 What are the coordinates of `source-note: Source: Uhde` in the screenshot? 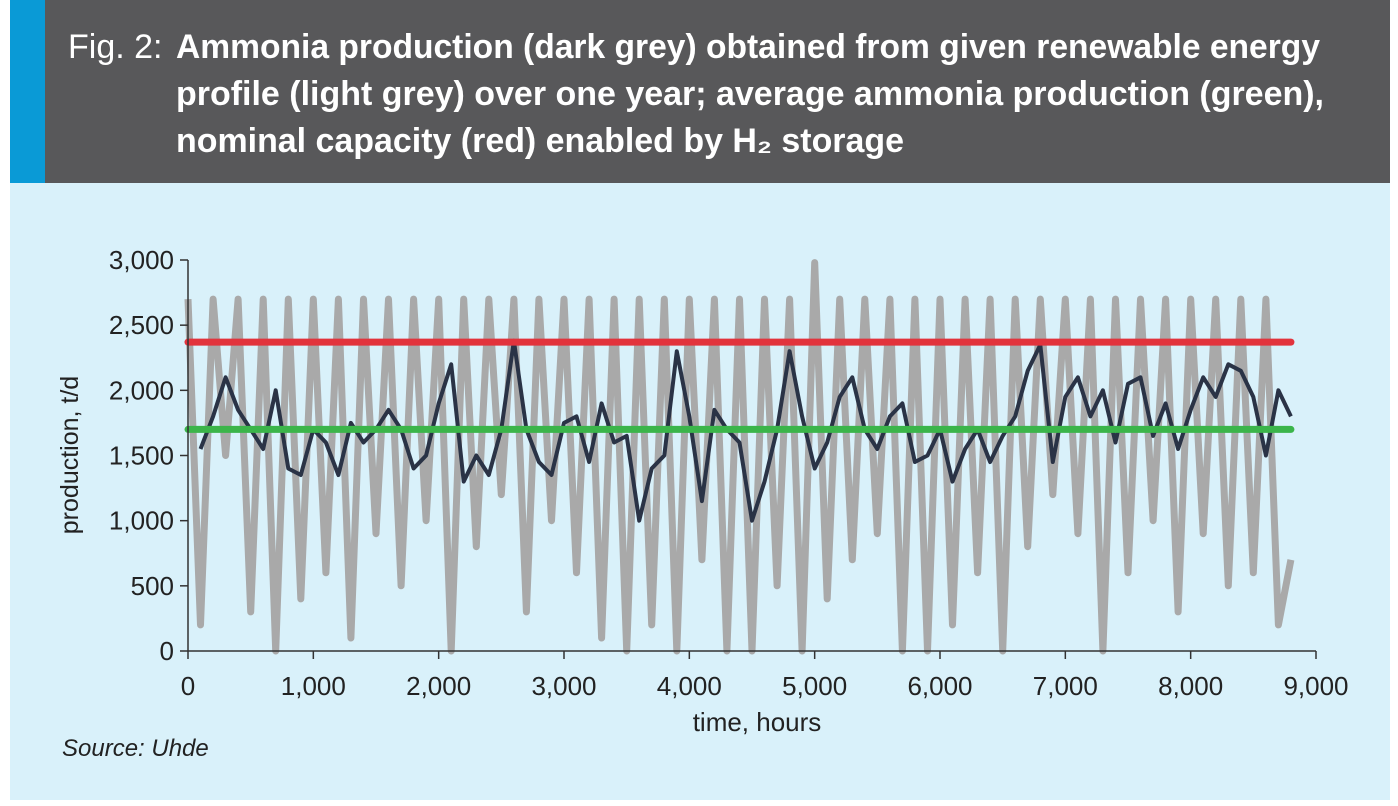 It's located at (135, 748).